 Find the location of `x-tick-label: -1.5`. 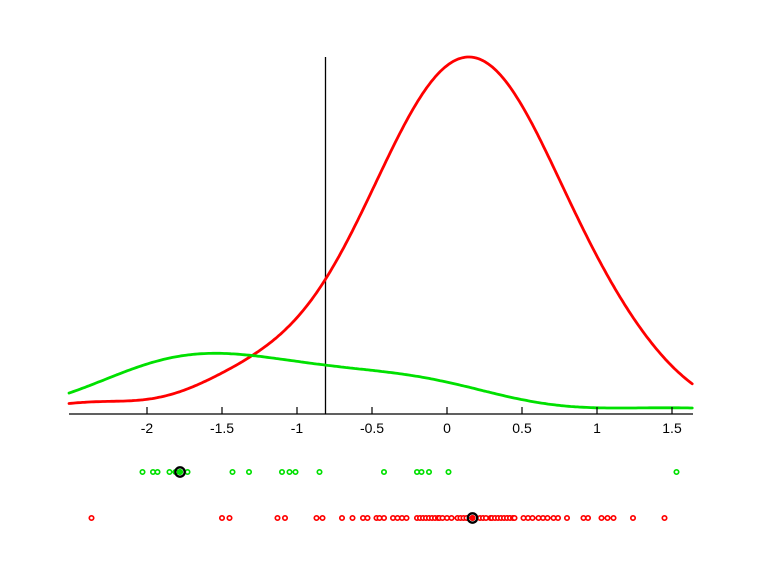

x-tick-label: -1.5 is located at coordinates (222, 428).